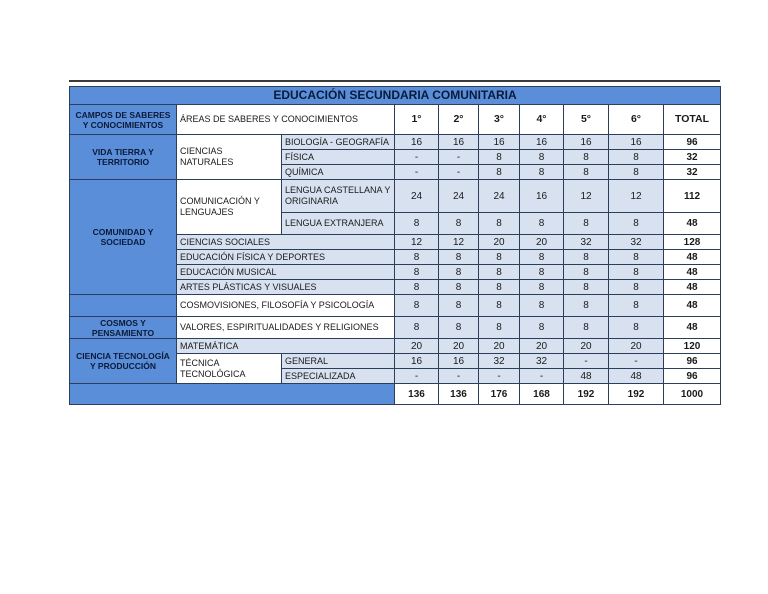  What do you see at coordinates (338, 172) in the screenshot?
I see `row-label: QUÍMICA` at bounding box center [338, 172].